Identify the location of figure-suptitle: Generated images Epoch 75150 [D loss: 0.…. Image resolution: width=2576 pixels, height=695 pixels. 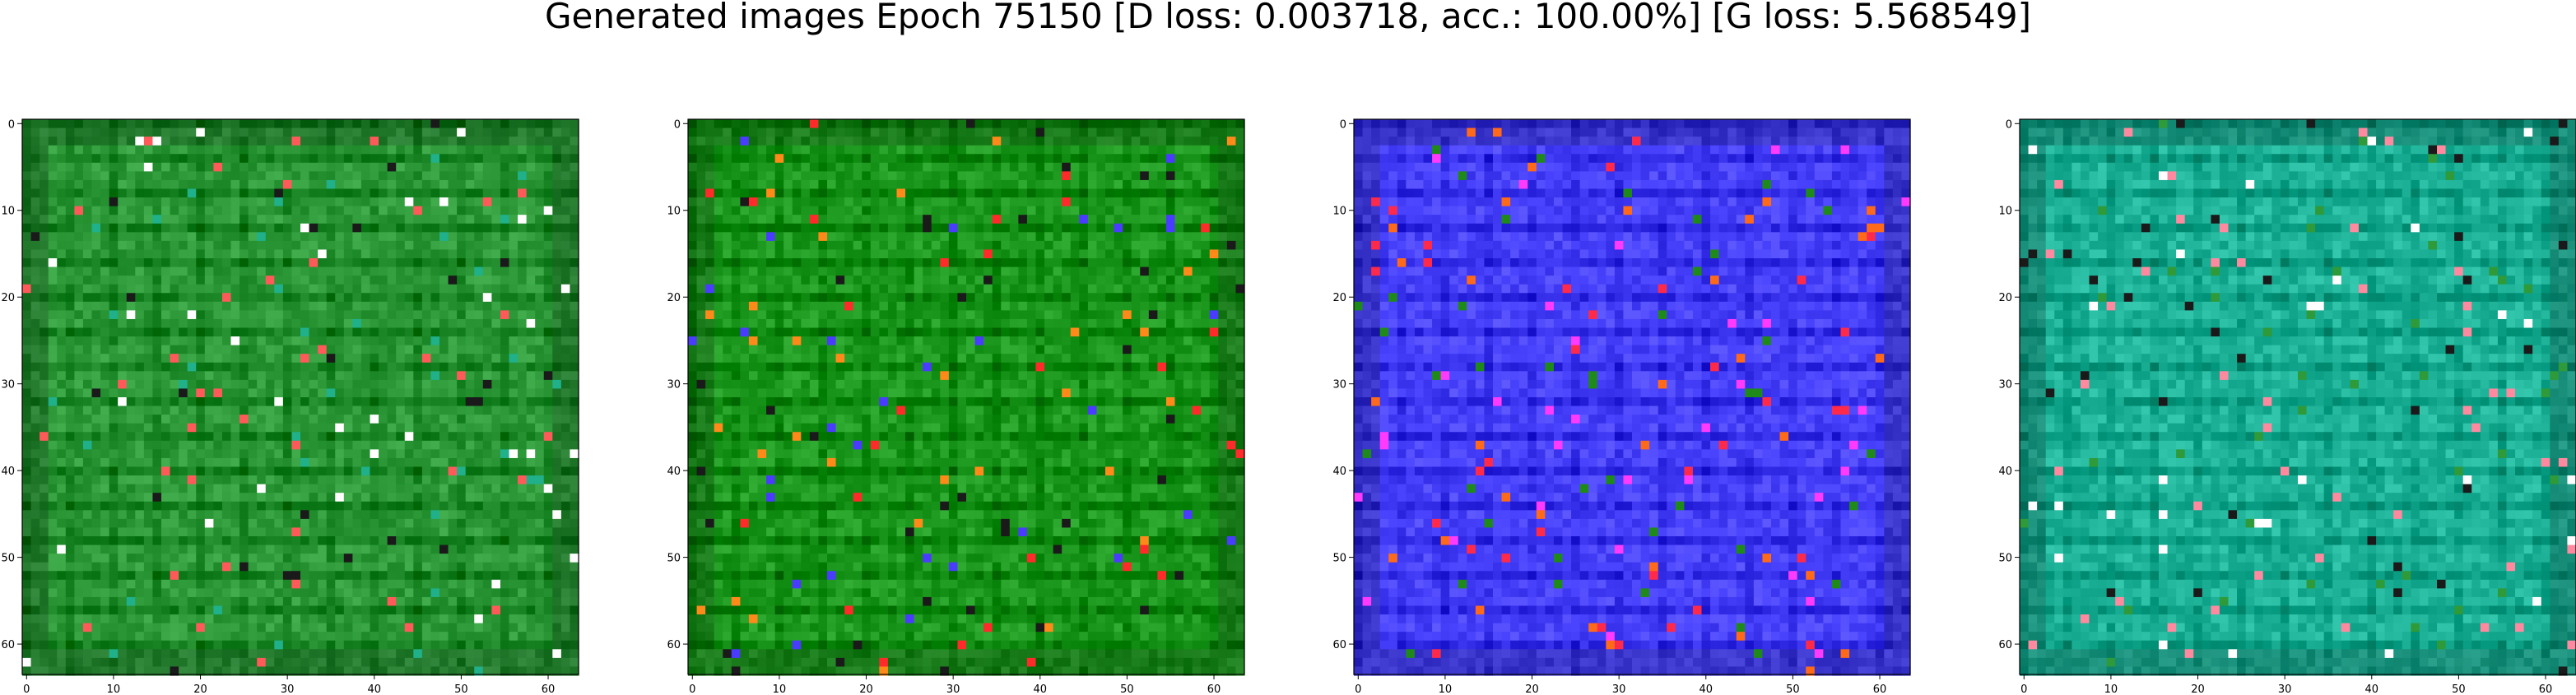
(1288, 18).